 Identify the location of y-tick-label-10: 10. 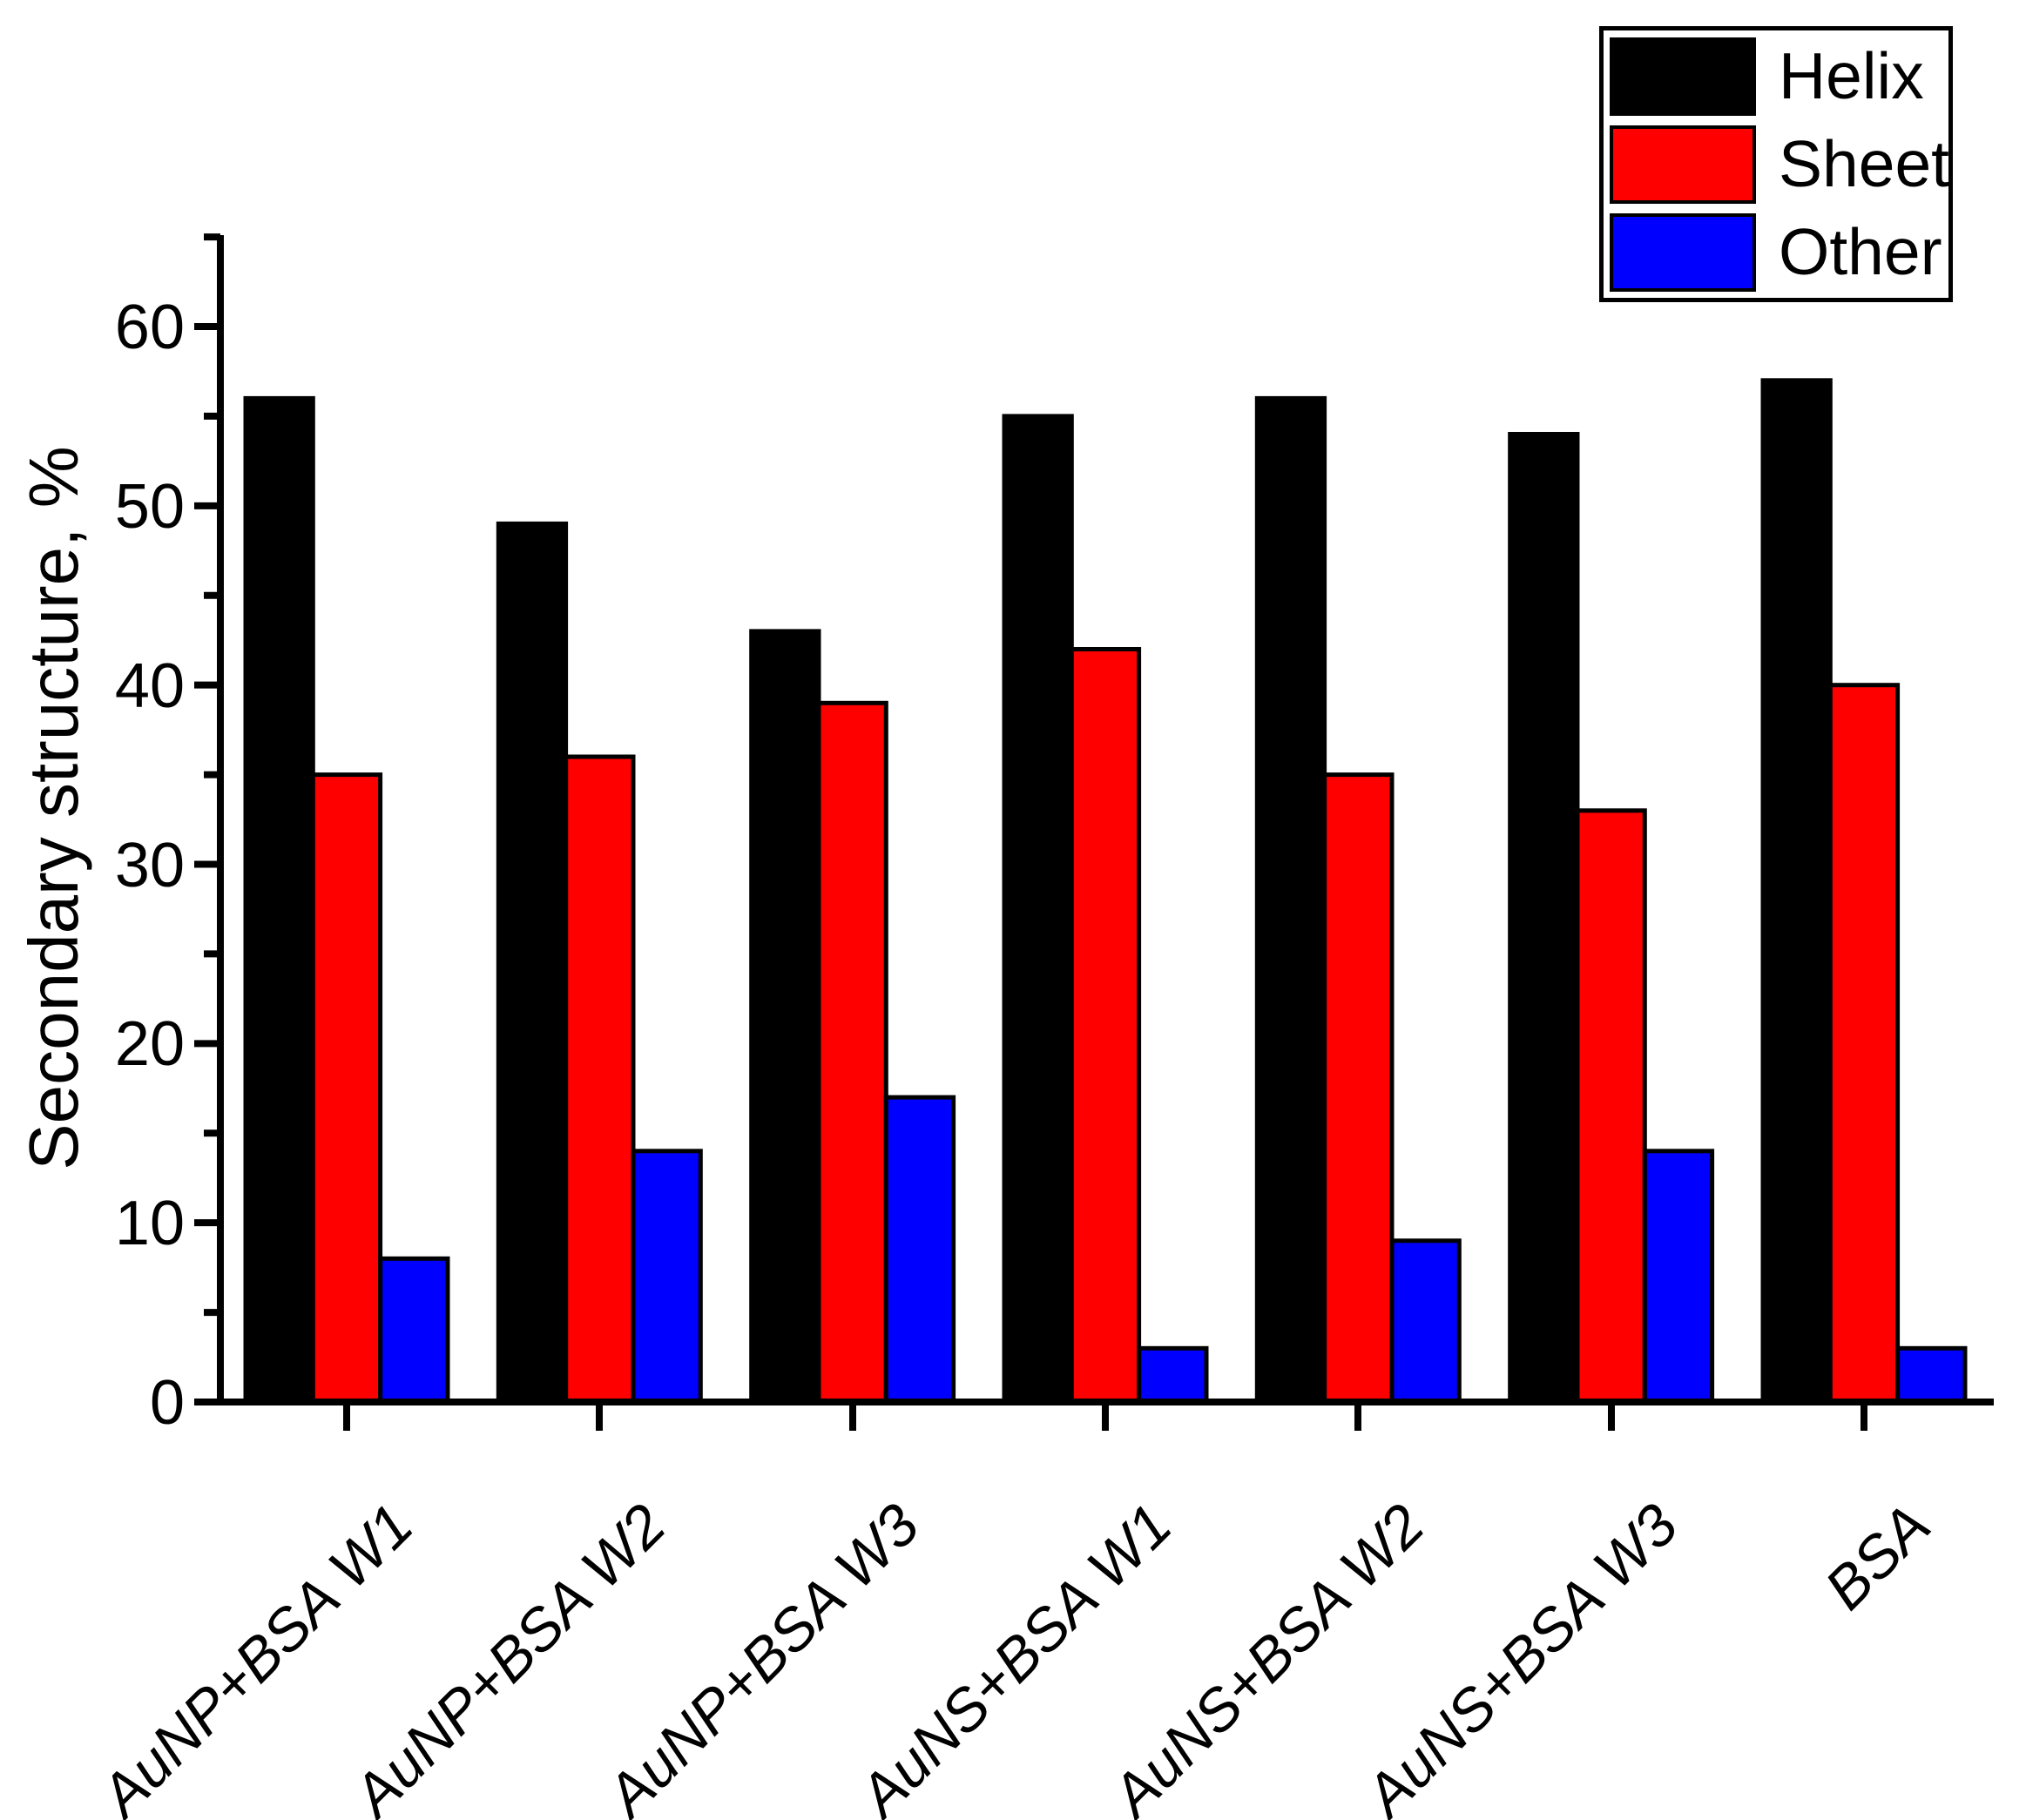
(150, 1223).